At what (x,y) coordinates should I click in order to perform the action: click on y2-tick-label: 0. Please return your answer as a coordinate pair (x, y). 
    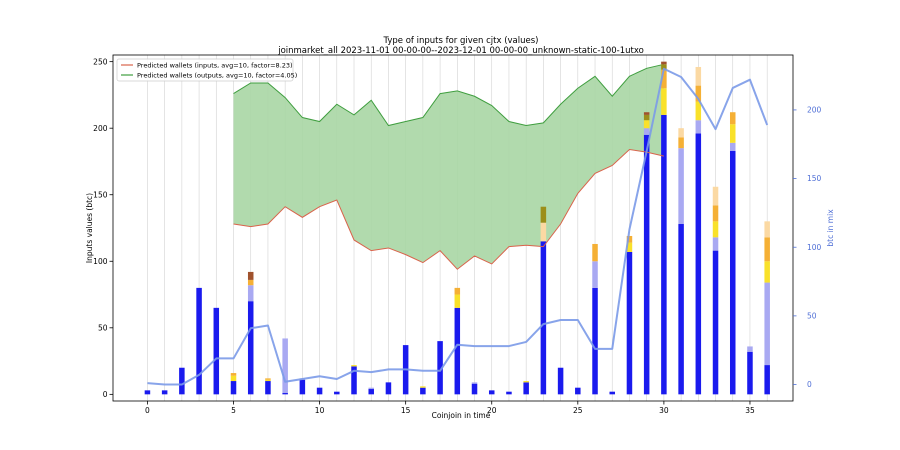
    Looking at the image, I should click on (809, 384).